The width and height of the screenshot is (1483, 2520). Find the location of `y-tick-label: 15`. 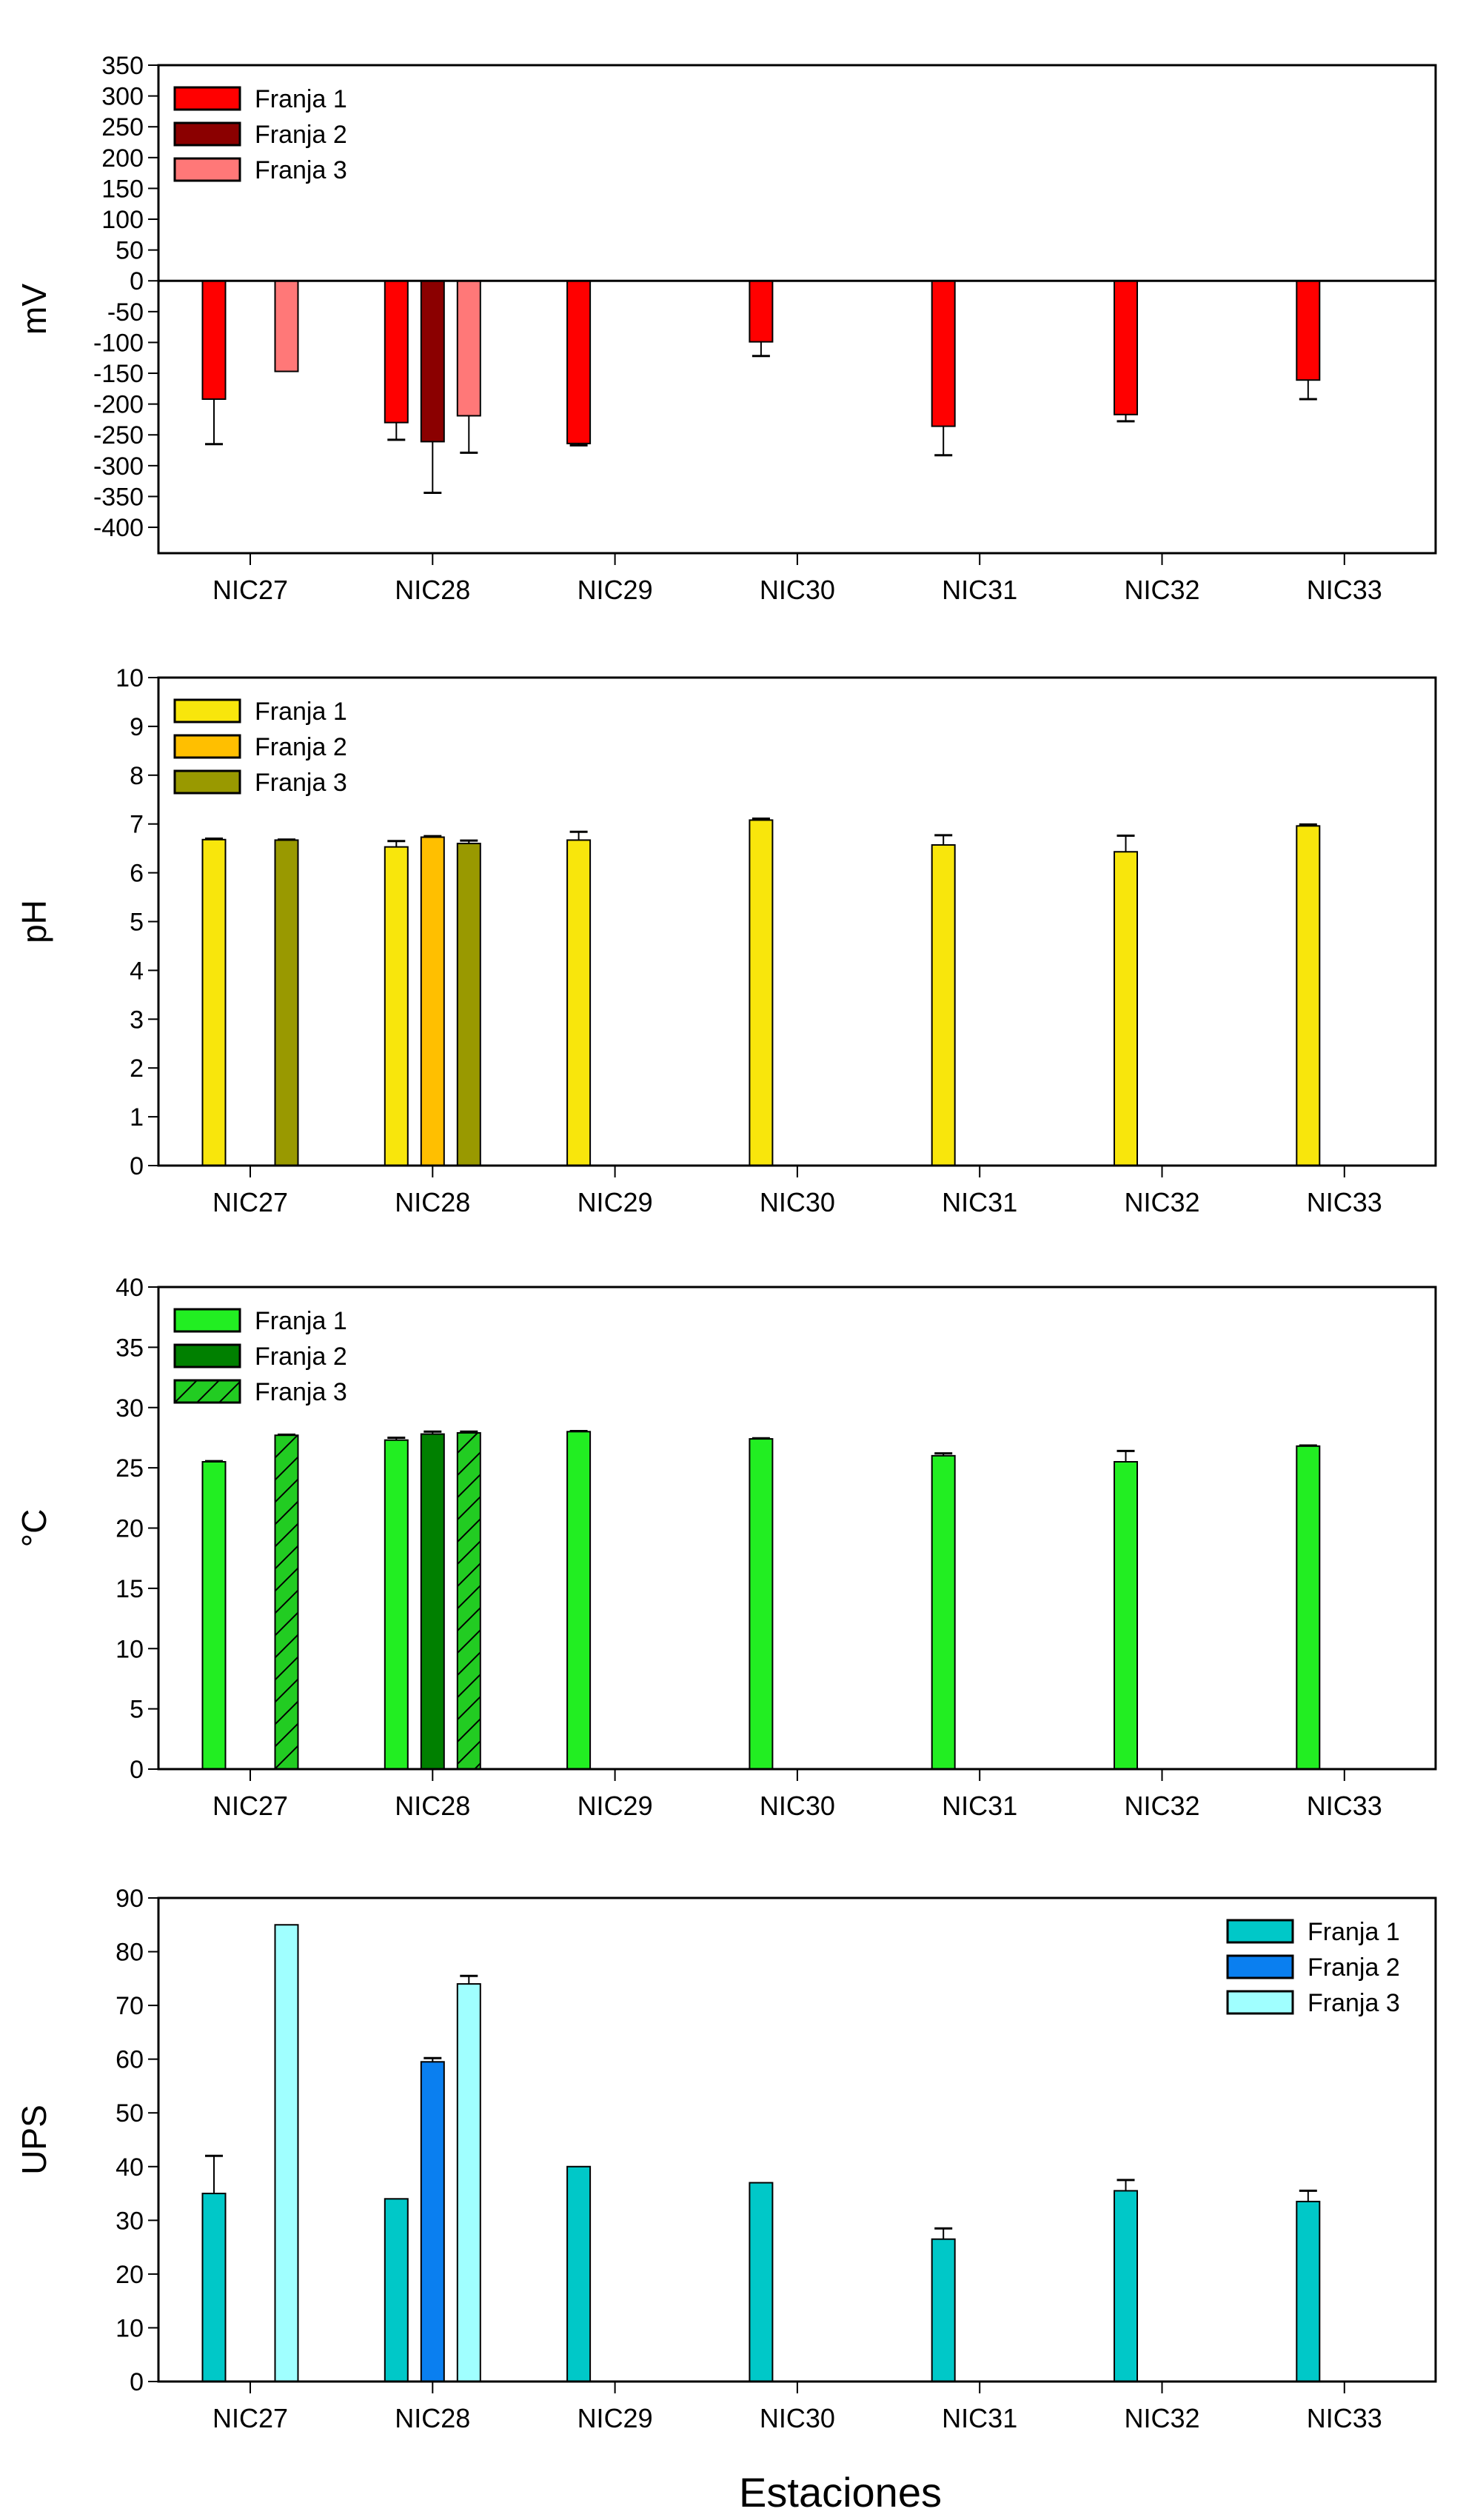

y-tick-label: 15 is located at coordinates (130, 1589).